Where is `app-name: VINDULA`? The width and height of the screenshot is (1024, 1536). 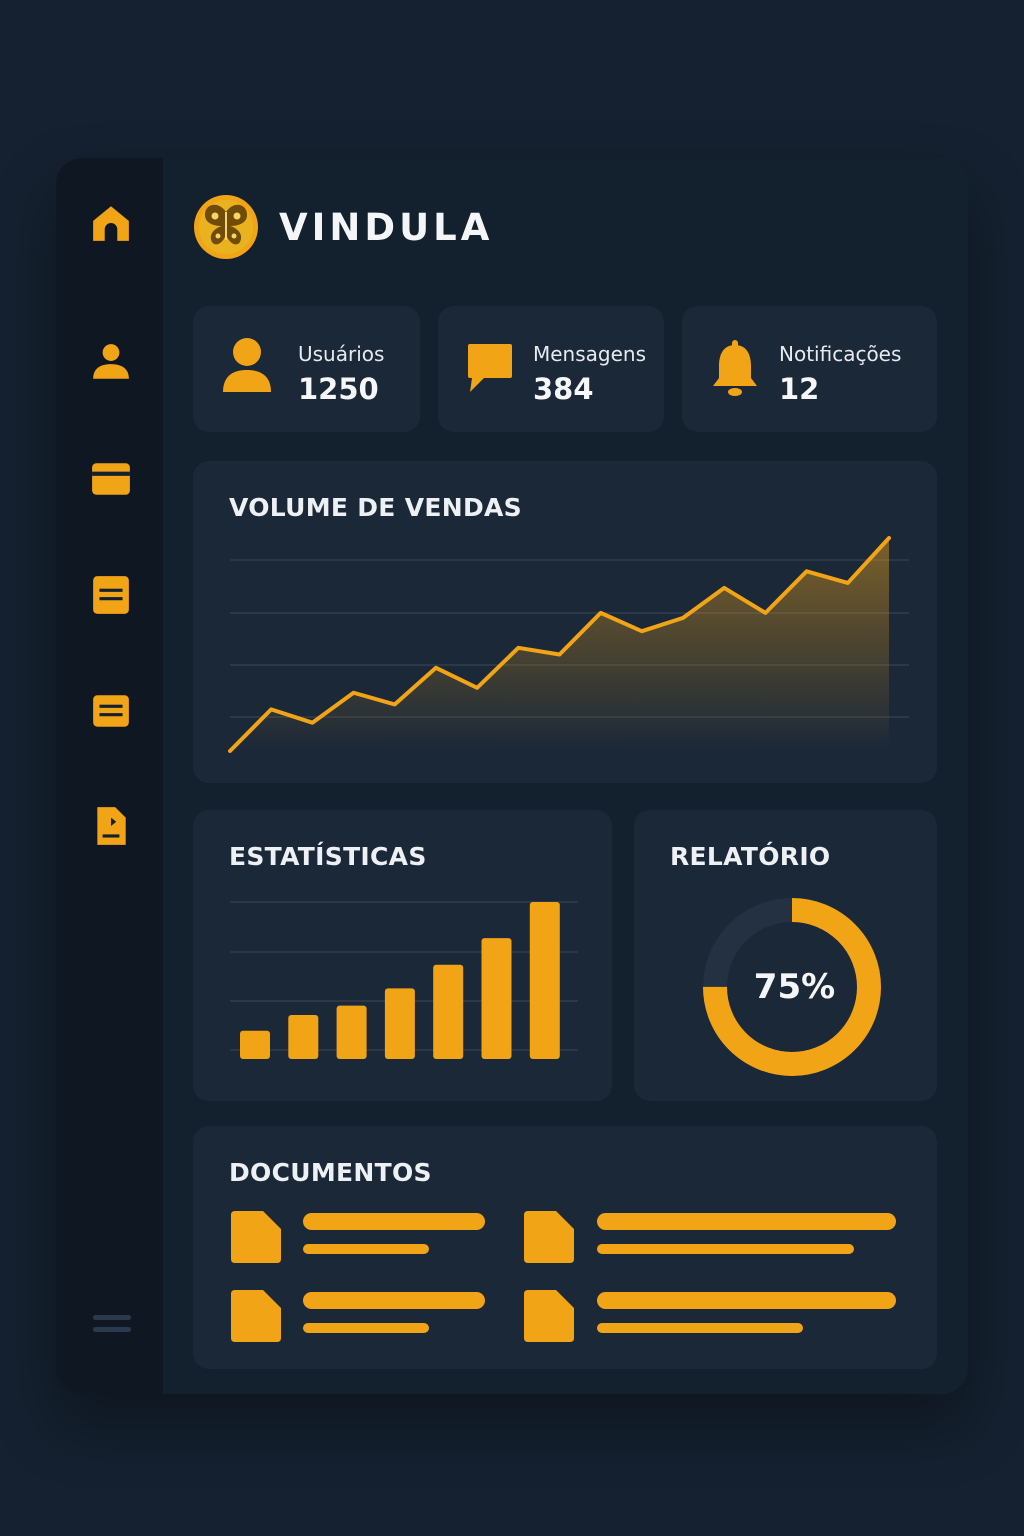 app-name: VINDULA is located at coordinates (386, 227).